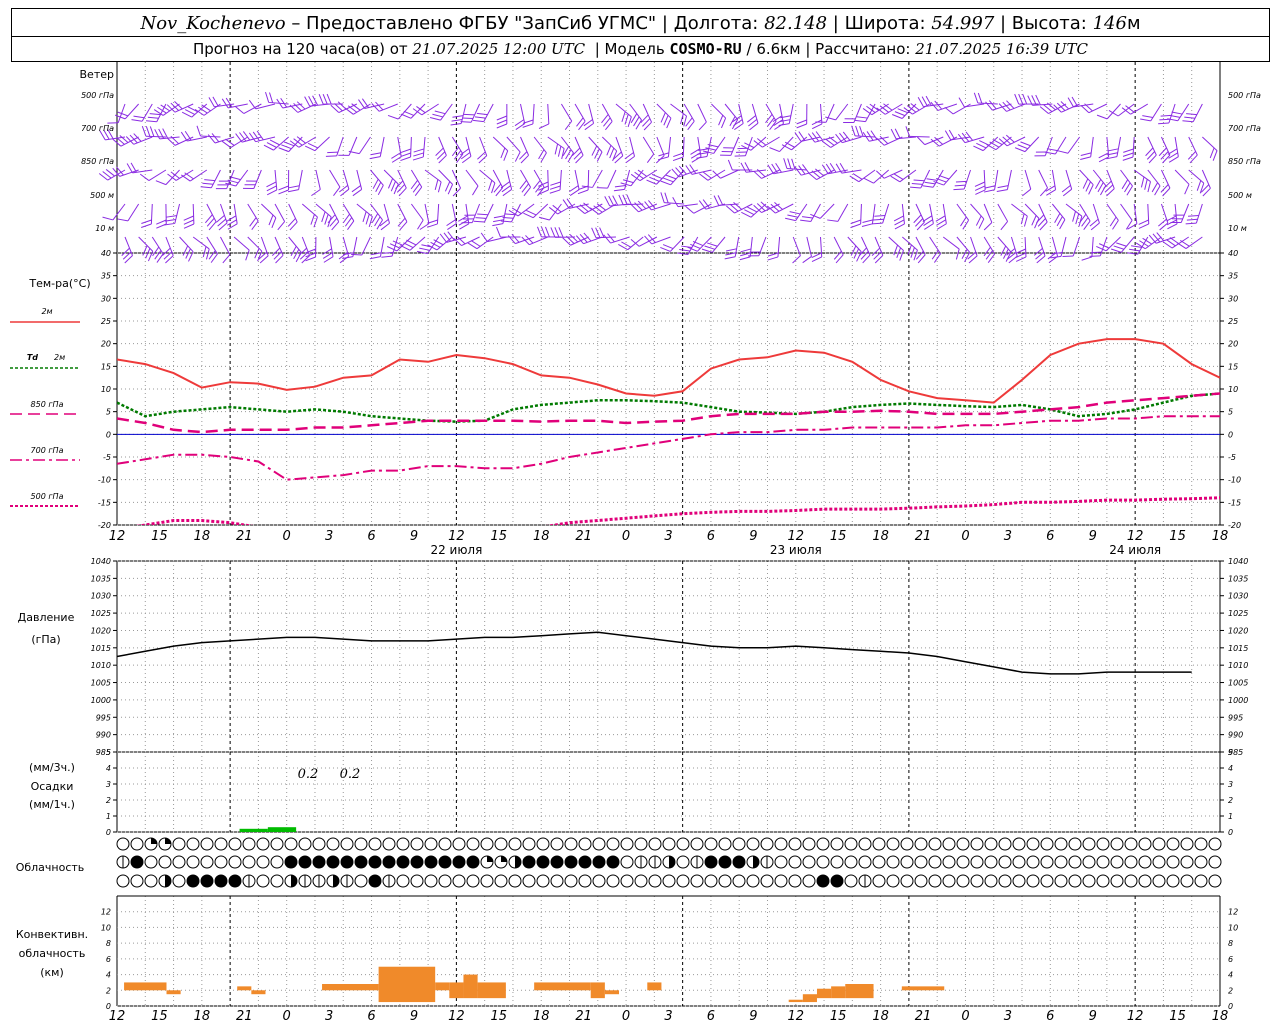 The width and height of the screenshot is (1280, 1024). I want to click on hour-label-top: 21, so click(923, 536).